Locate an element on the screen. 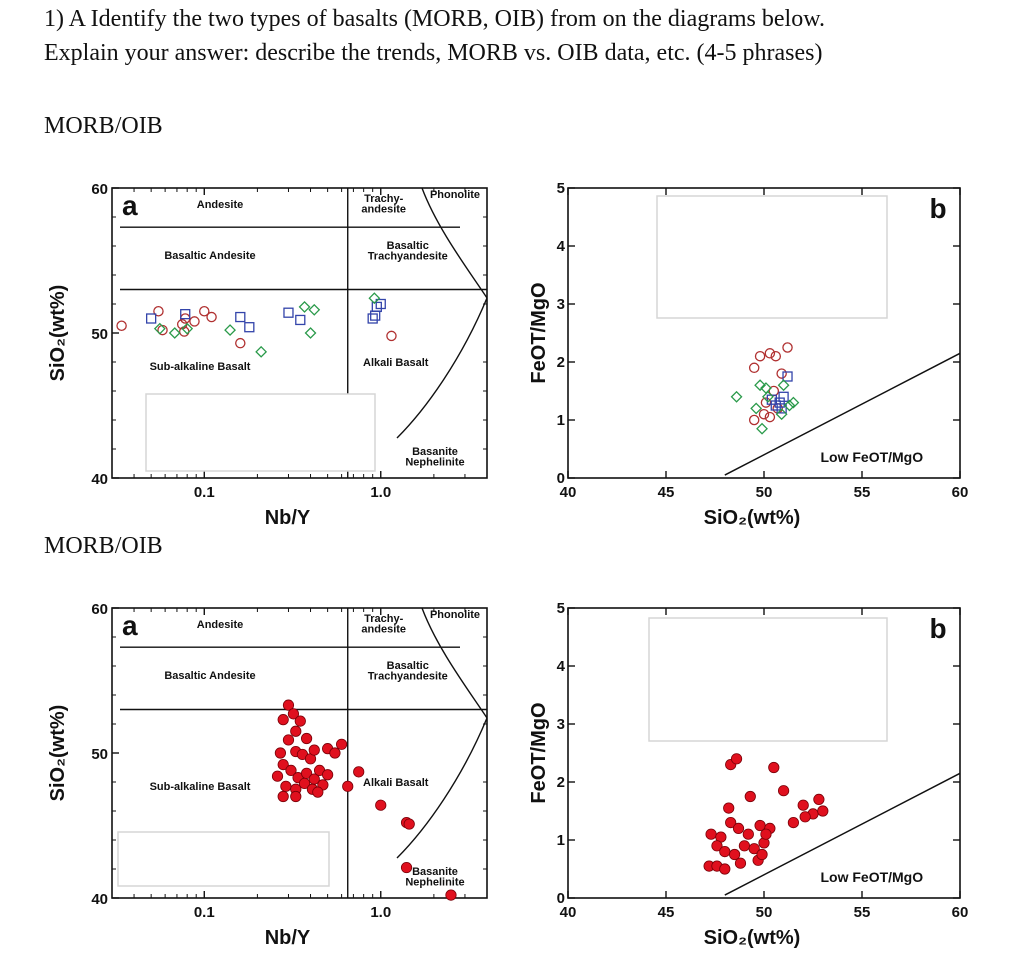  y-tick-label: 1 is located at coordinates (561, 420).